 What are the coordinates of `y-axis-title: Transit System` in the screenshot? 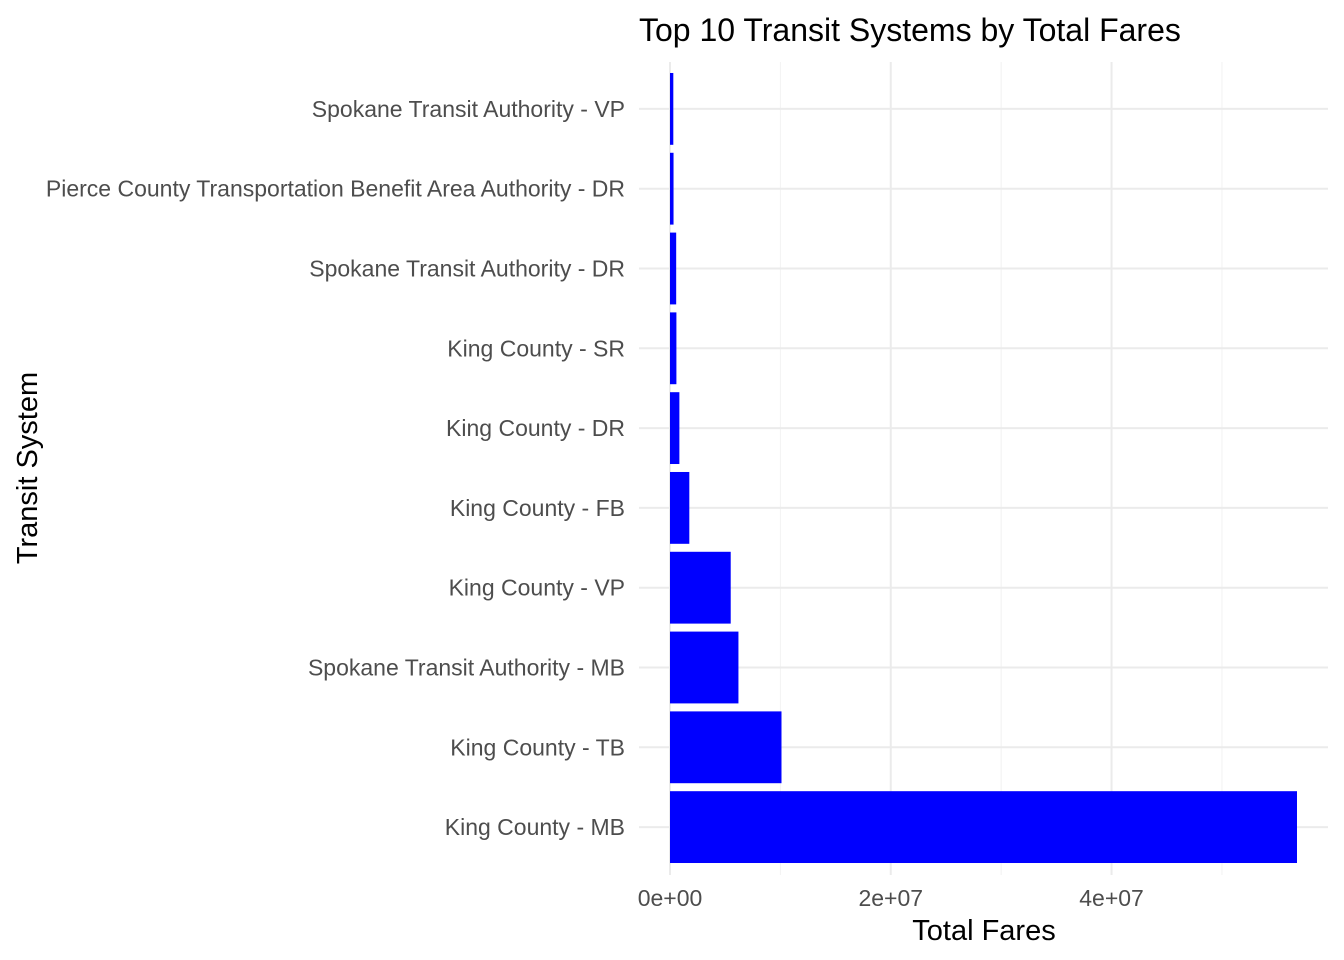 It's located at (28, 468).